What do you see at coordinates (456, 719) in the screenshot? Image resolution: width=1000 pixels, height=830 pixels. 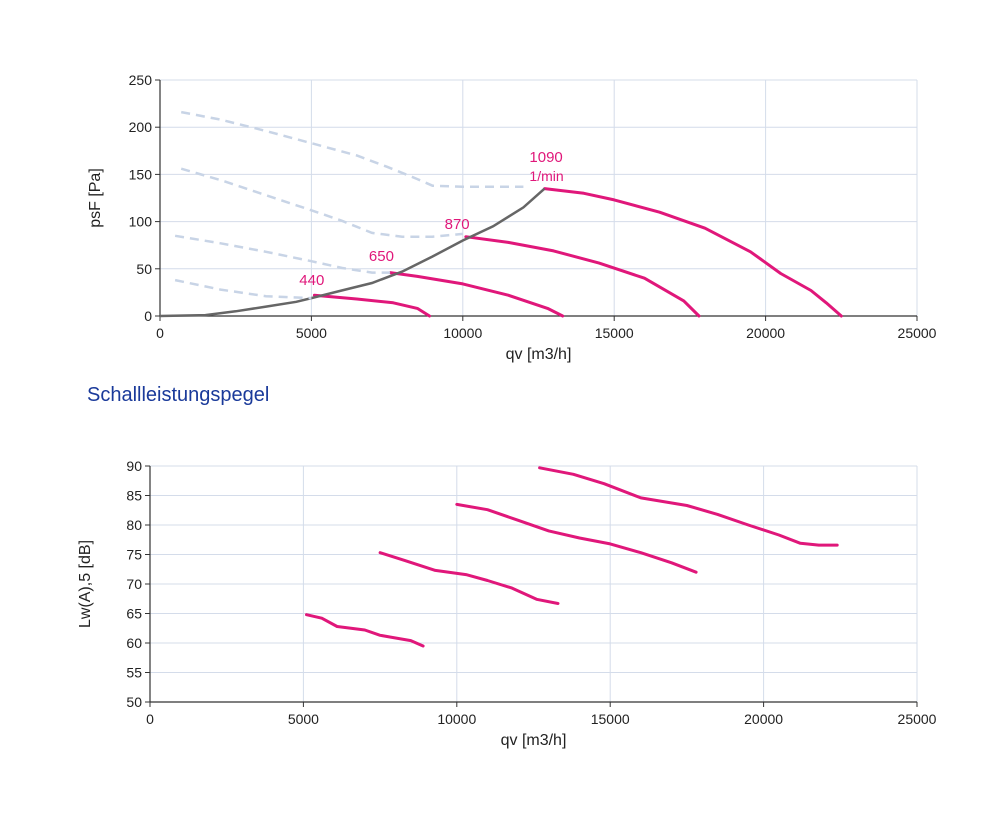 I see `chart2-x-tick-label: 10000` at bounding box center [456, 719].